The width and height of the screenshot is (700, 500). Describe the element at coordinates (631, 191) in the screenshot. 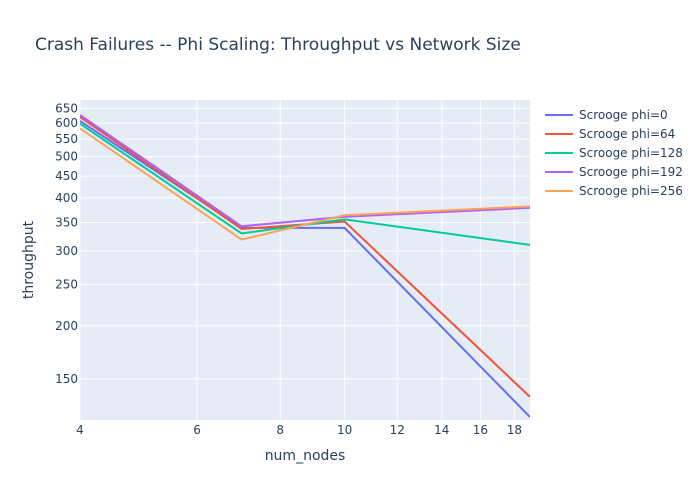

I see `legend-label: Scrooge phi=256` at that location.